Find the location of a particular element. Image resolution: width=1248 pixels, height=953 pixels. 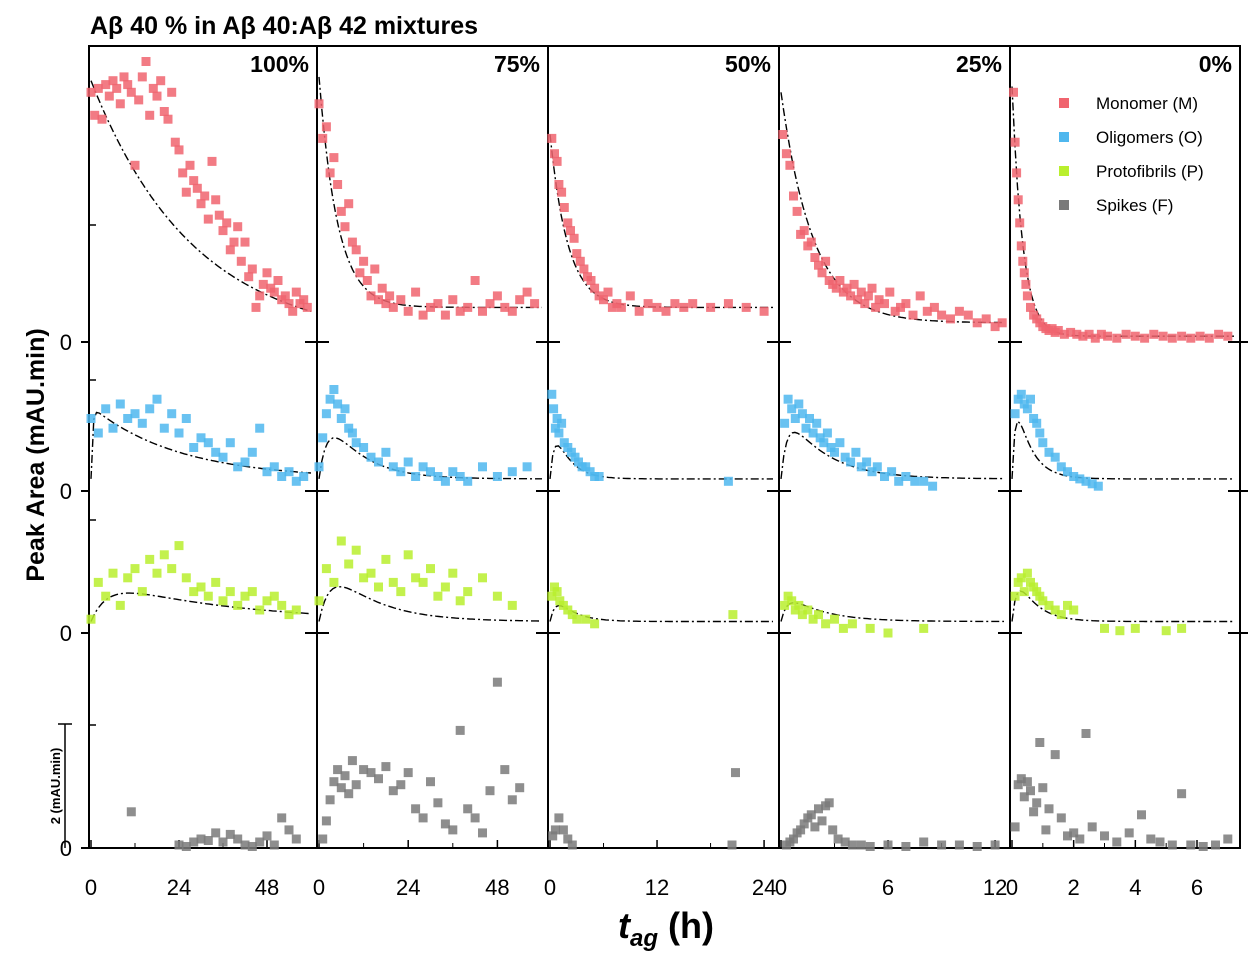

panel-label: 75% is located at coordinates (517, 64).